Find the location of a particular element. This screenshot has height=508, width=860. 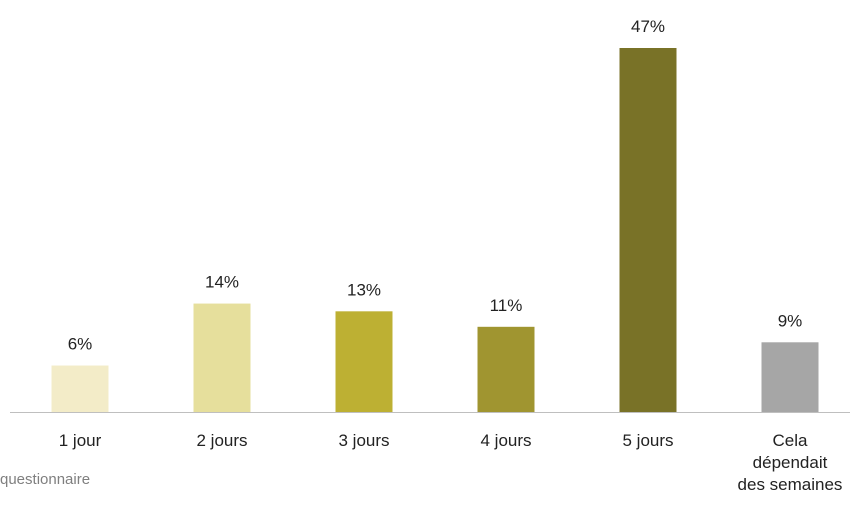

value-label: 13% is located at coordinates (364, 289).